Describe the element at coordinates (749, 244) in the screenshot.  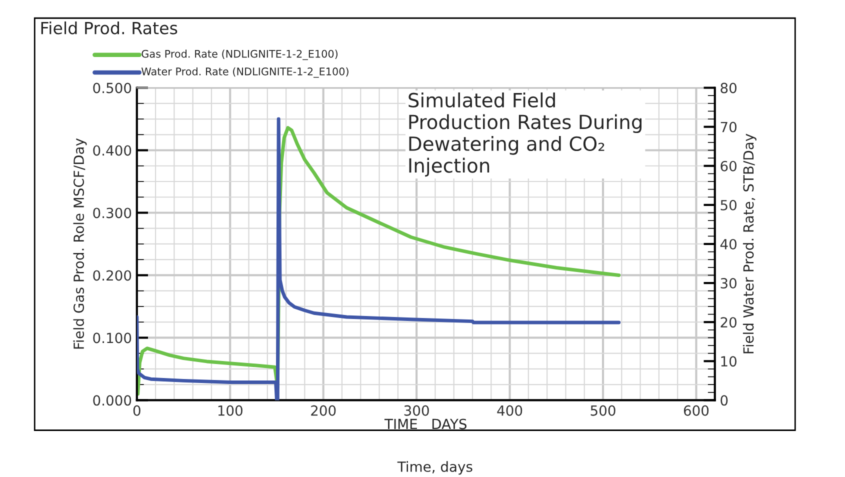
I see `y2-axis-title: Field Water Prod. Rate, STB/Day` at that location.